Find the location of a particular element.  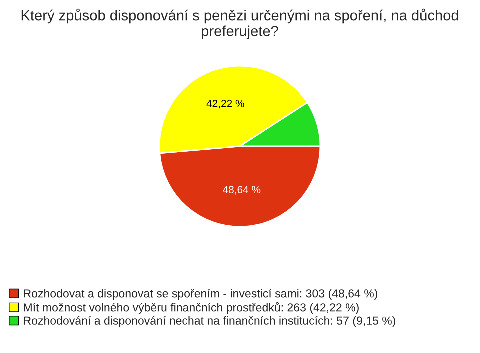

chart-title: Který způsob disponování s penězi určenými na spoření, na důchod preferujete? is located at coordinates (240, 24).